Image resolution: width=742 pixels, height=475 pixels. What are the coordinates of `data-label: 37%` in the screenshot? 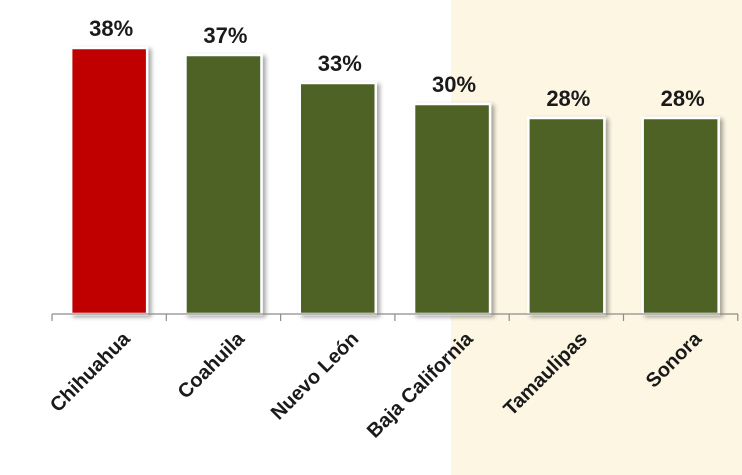 It's located at (225, 35).